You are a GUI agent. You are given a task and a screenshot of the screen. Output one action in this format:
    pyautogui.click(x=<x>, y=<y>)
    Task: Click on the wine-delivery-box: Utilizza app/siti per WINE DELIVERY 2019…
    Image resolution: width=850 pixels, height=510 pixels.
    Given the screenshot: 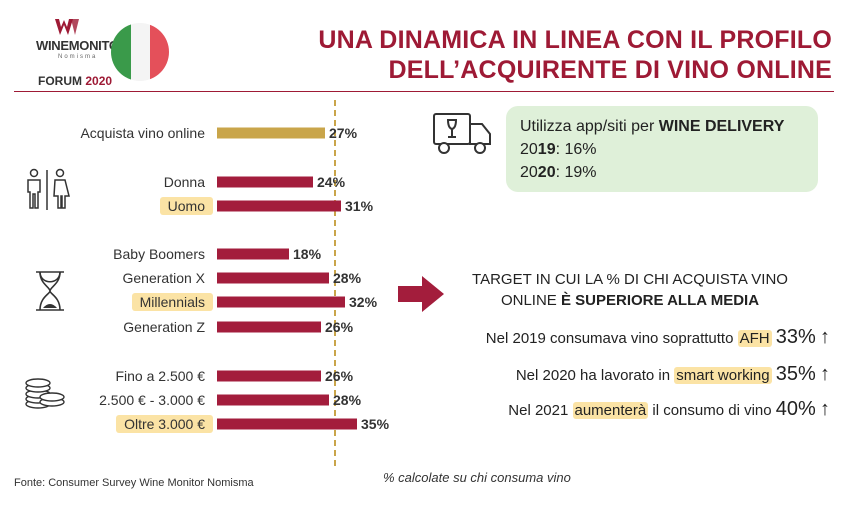 What is the action you would take?
    pyautogui.click(x=662, y=149)
    